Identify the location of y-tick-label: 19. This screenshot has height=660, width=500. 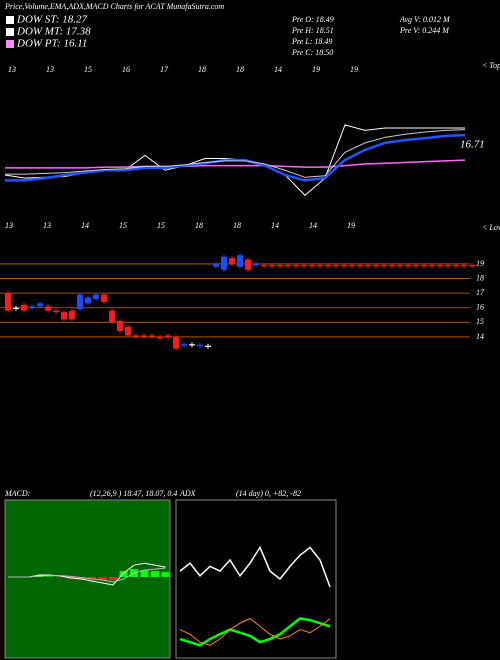
(480, 263).